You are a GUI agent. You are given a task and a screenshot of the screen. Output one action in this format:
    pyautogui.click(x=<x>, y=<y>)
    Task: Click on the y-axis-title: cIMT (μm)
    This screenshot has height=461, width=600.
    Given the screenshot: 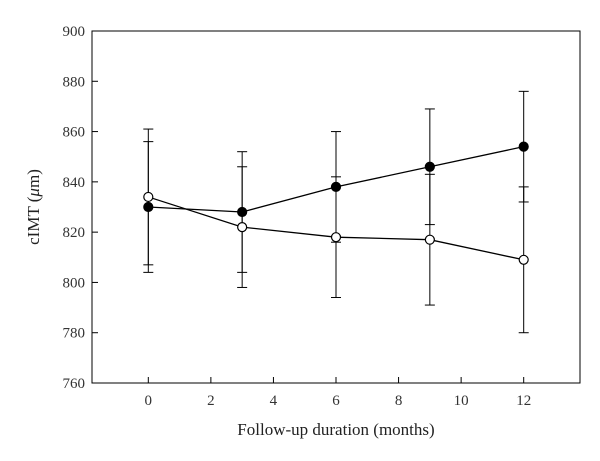 What is the action you would take?
    pyautogui.click(x=33, y=207)
    